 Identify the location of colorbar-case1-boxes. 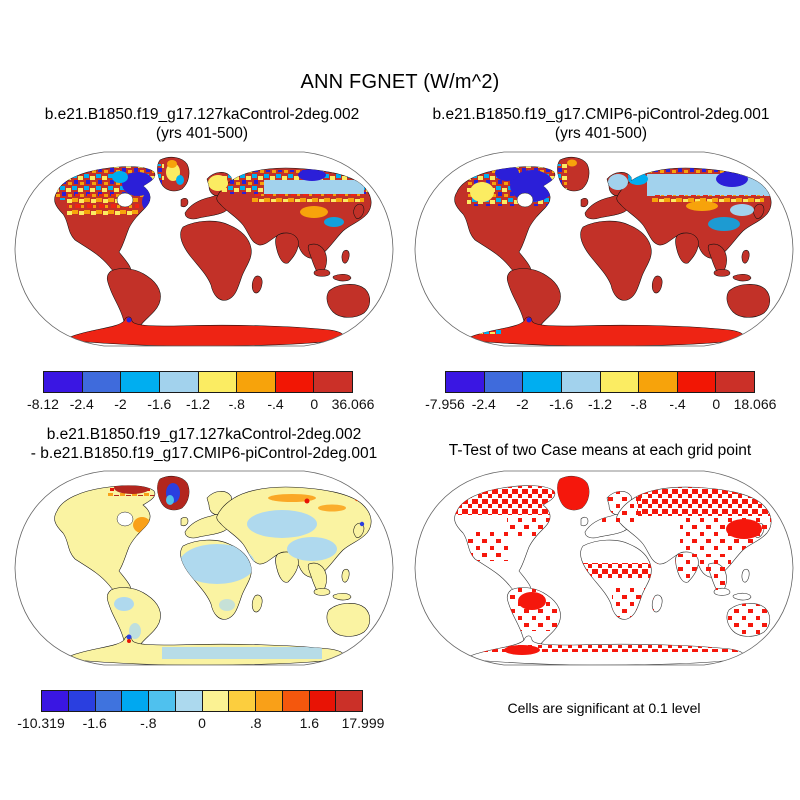
(198, 382).